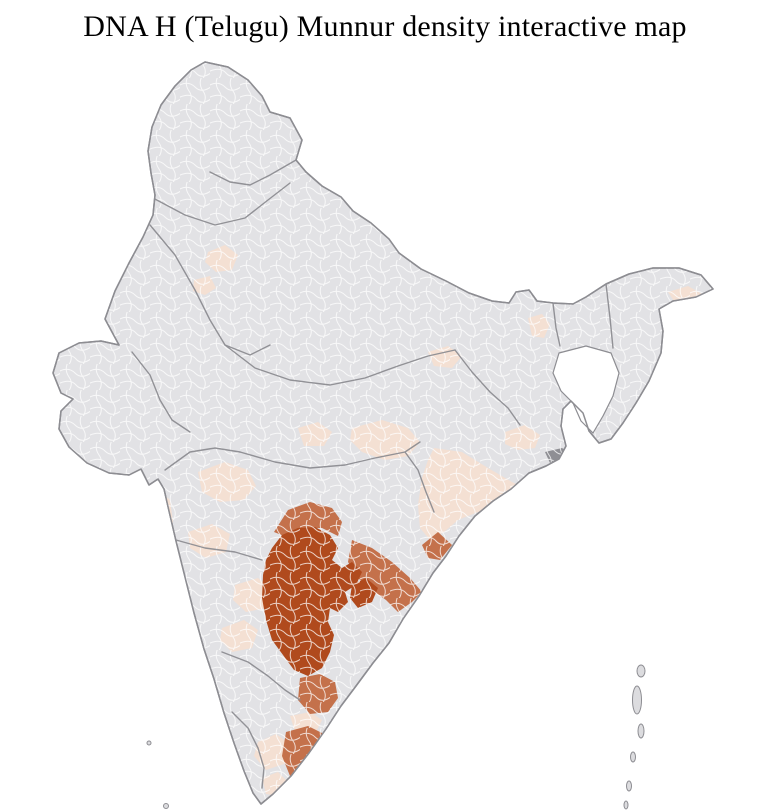 The image size is (770, 811). What do you see at coordinates (634, 737) in the screenshot?
I see `andaman-nicobar-islands` at bounding box center [634, 737].